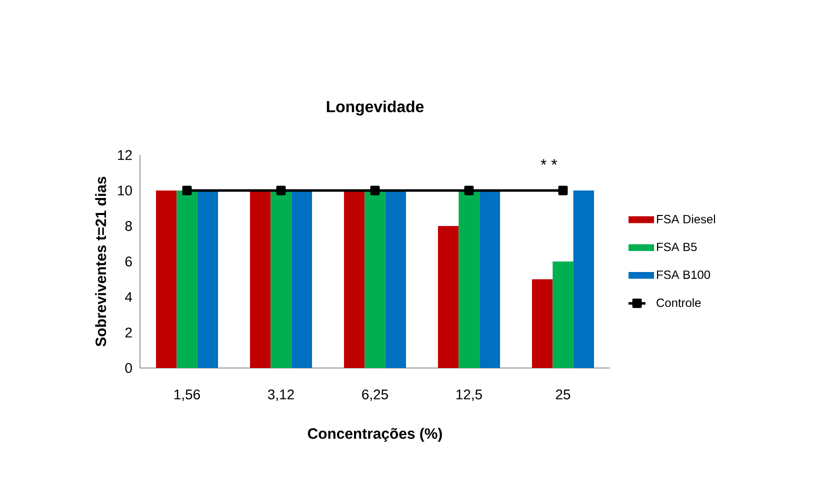  What do you see at coordinates (375, 108) in the screenshot?
I see `chart-title: Longevidade` at bounding box center [375, 108].